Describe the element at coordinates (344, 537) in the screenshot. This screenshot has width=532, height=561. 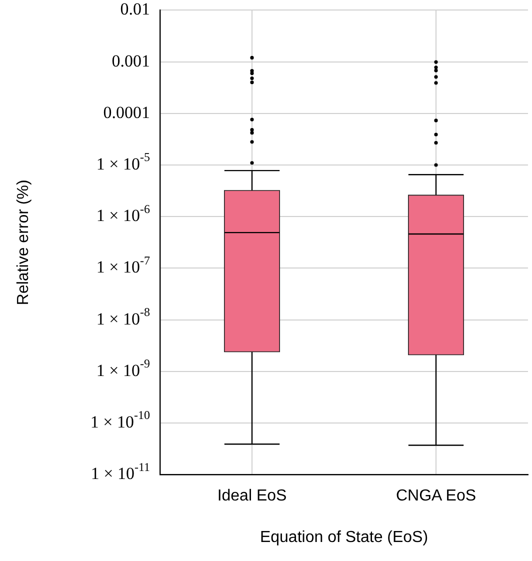
I see `x-axis-title: Equation of State (EoS)` at that location.